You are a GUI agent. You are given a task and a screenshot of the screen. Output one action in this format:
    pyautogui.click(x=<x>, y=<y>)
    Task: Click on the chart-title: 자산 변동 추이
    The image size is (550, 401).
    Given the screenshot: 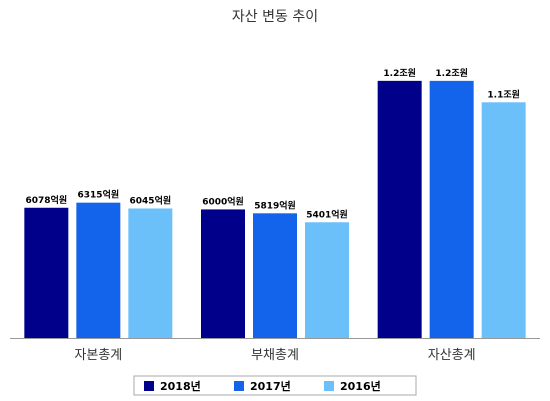 What is the action you would take?
    pyautogui.click(x=275, y=17)
    